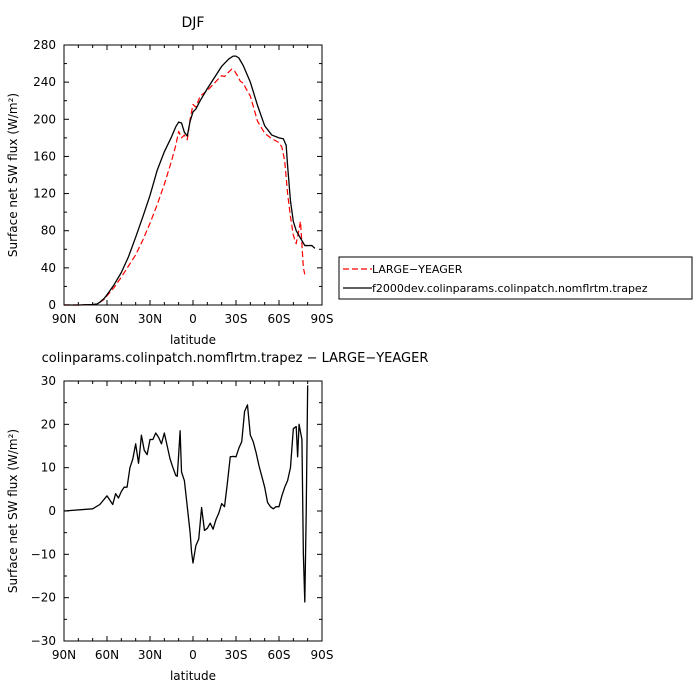 The height and width of the screenshot is (700, 700). I want to click on y-tick-label: 160, so click(44, 156).